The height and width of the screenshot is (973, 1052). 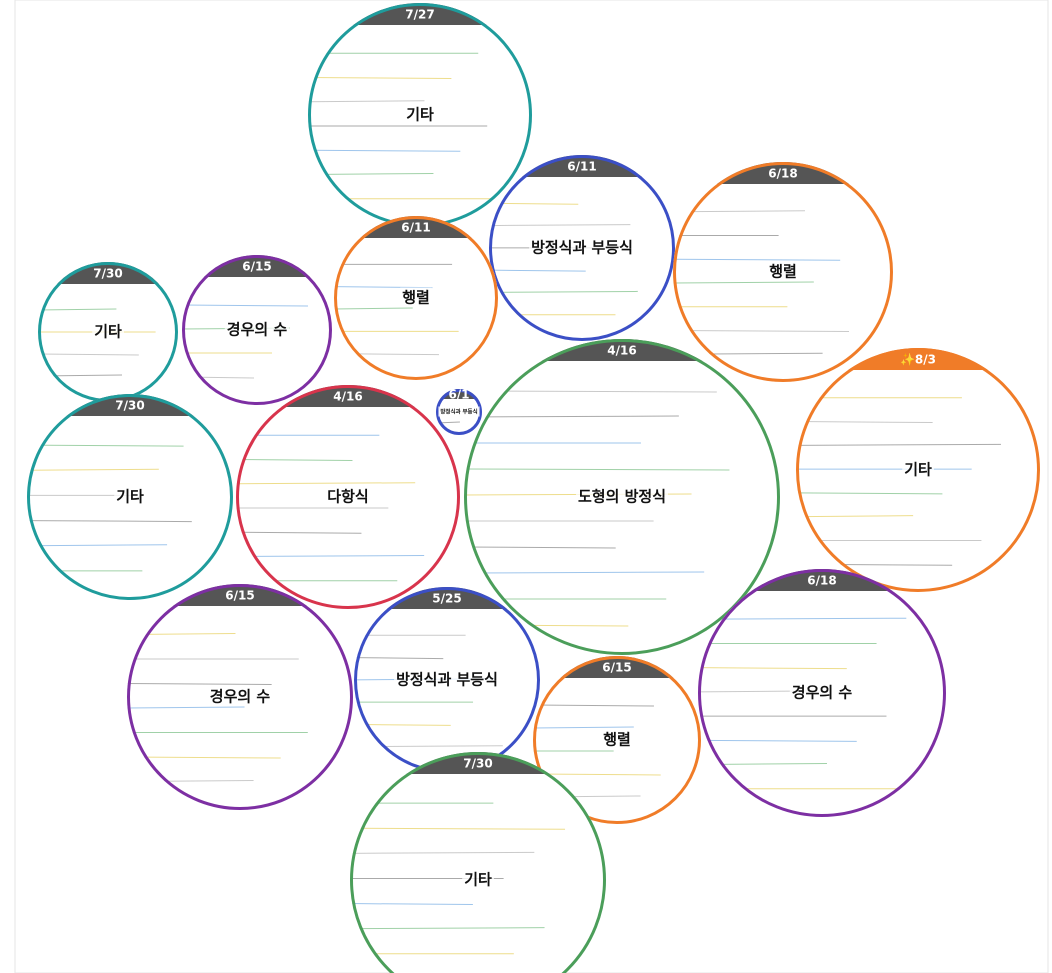 I want to click on date-label: 6/1, so click(x=458, y=395).